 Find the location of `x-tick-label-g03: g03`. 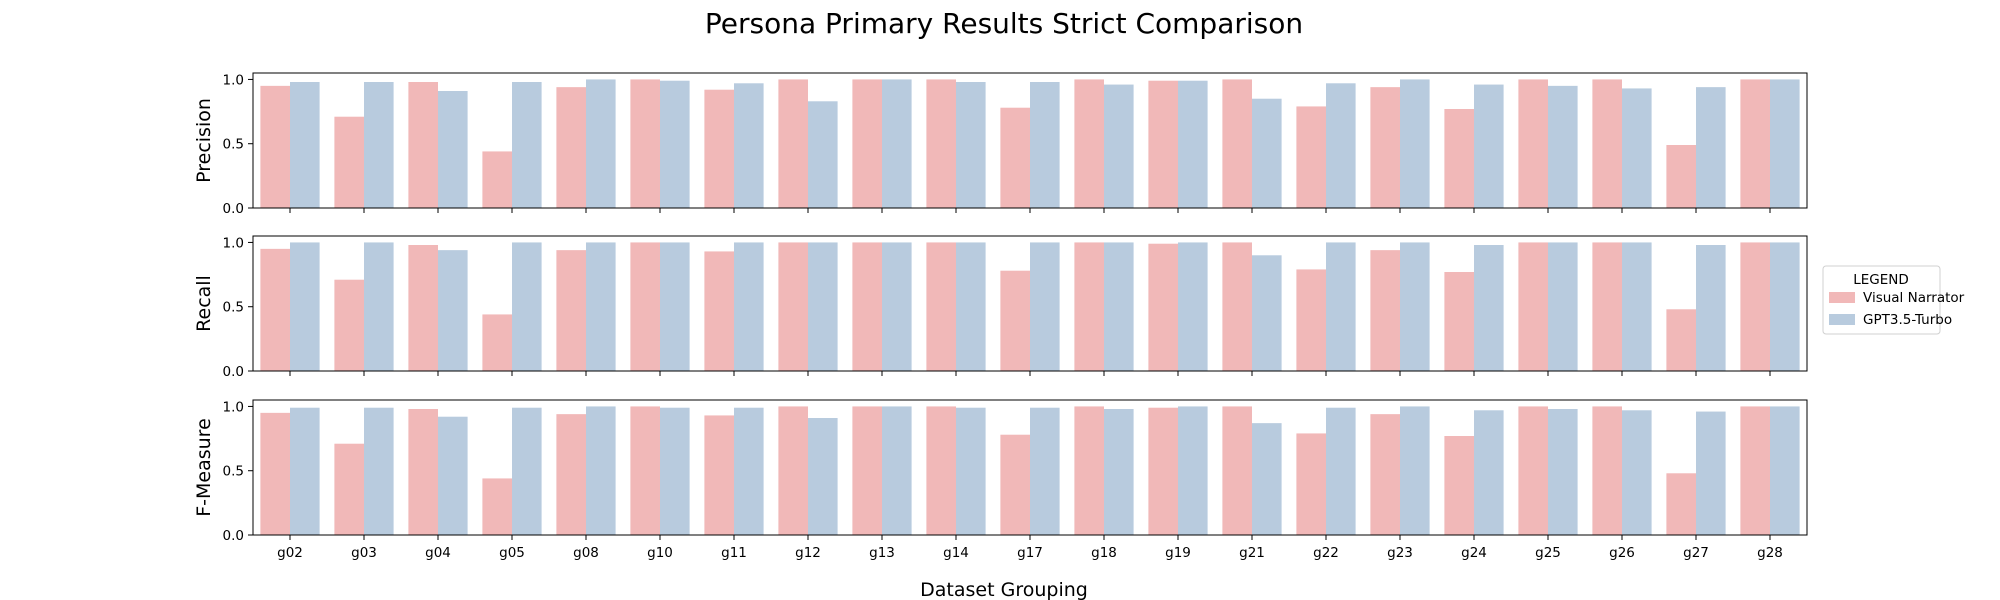

x-tick-label-g03: g03 is located at coordinates (364, 553).